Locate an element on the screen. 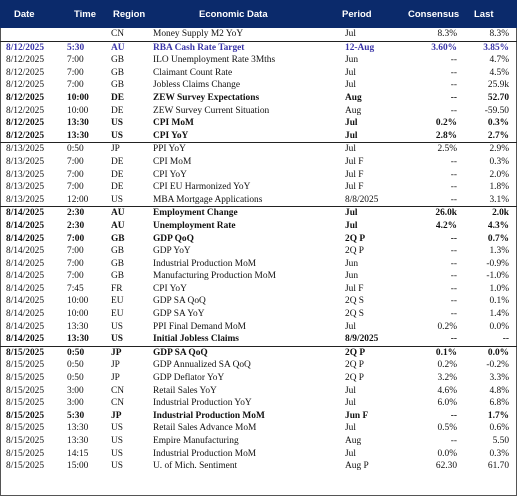 This screenshot has width=517, height=497. cell-time: 5:30 is located at coordinates (76, 415).